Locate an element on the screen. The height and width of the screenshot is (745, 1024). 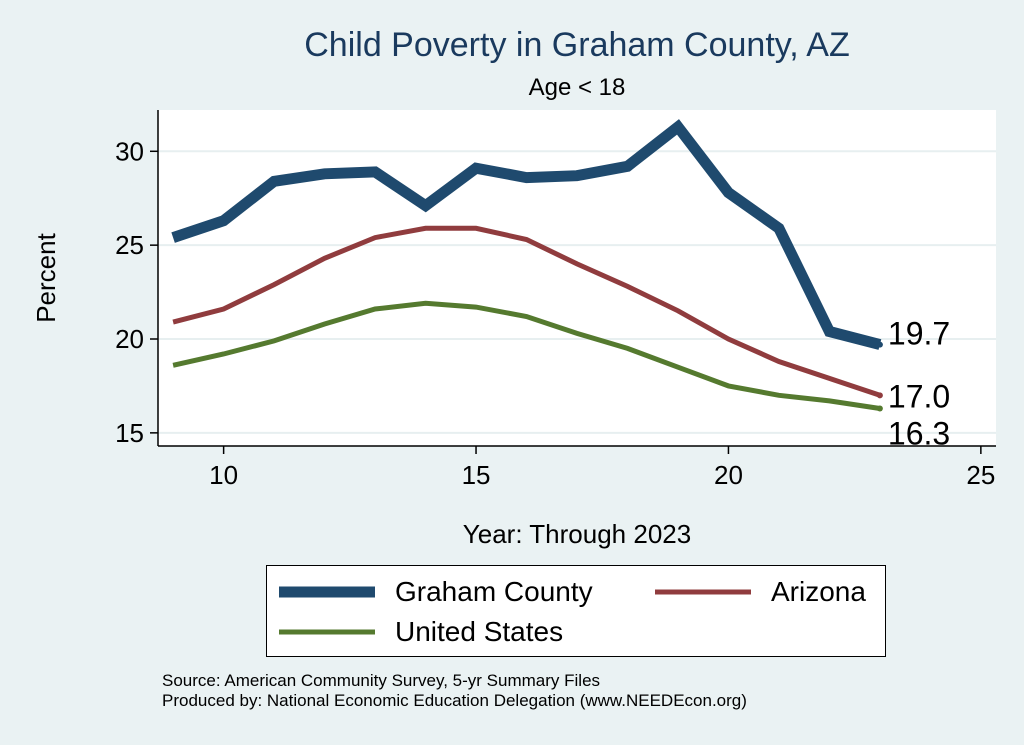
end-point-arizona is located at coordinates (879, 395).